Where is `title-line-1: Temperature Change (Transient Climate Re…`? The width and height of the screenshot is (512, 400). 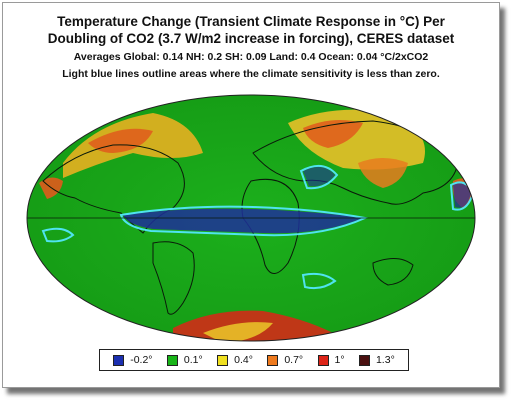
title-line-1: Temperature Change (Transient Climate Re… is located at coordinates (251, 21).